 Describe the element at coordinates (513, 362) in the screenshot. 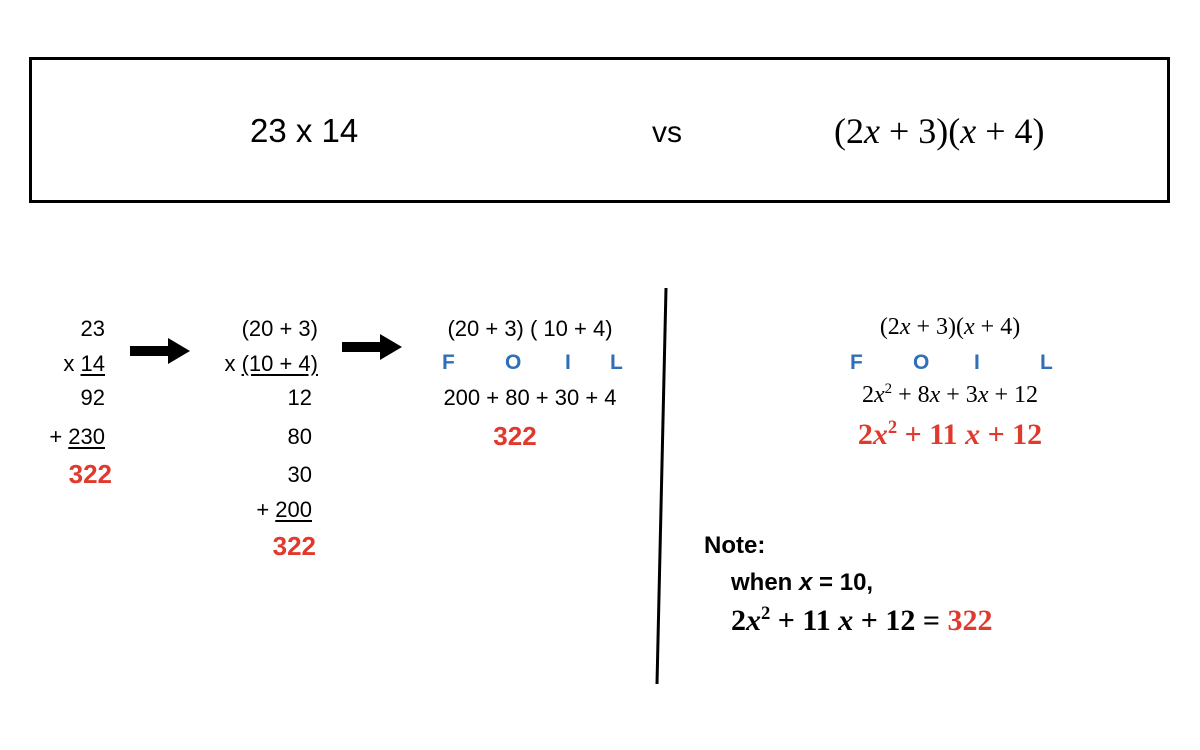

I see `col3-foil-o: O` at that location.